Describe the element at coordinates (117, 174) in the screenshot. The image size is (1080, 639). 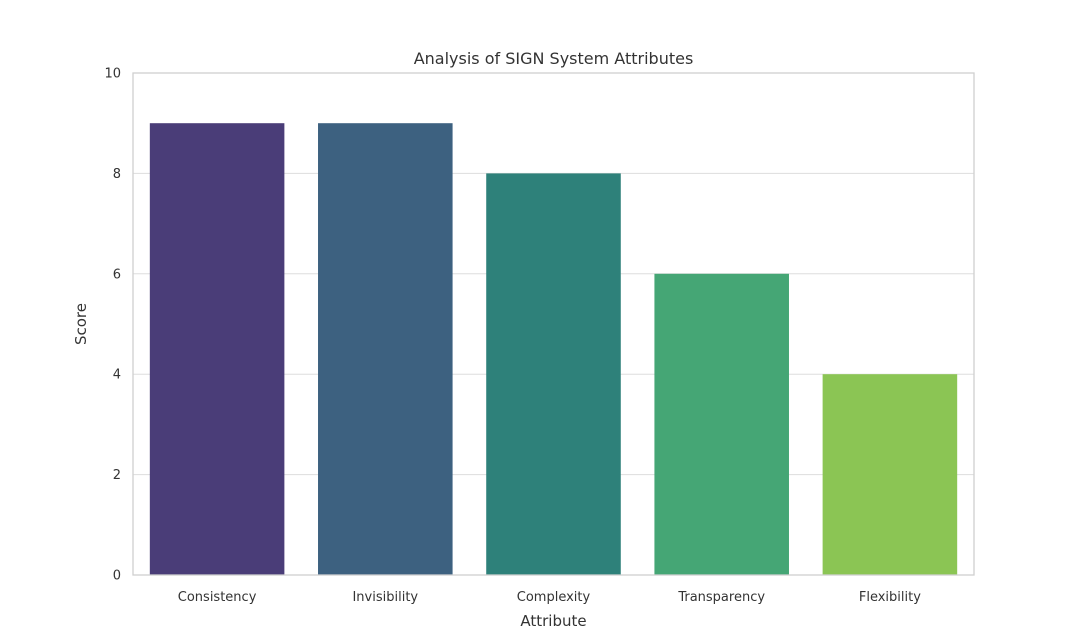
I see `y-tick-label: 8` at that location.